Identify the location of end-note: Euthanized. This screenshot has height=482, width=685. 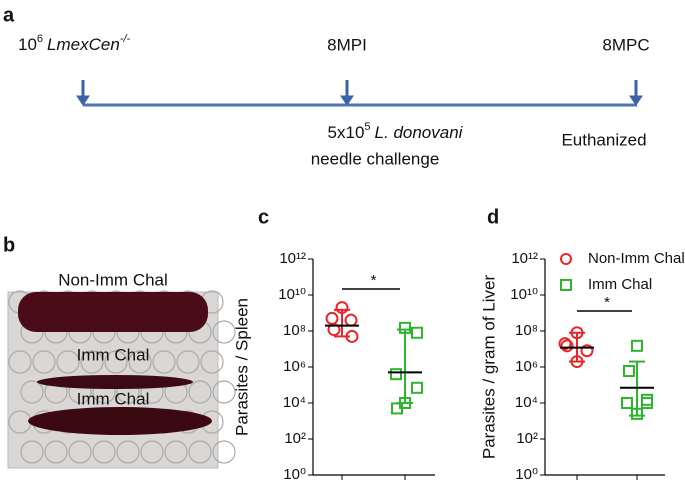
(603, 139).